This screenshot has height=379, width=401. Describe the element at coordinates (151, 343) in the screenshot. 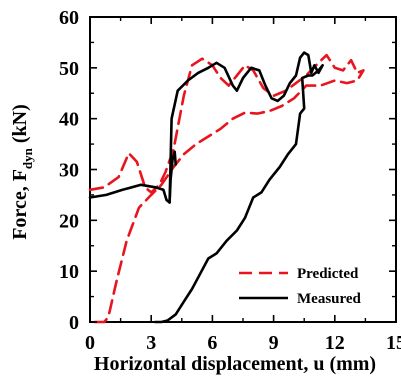

I see `x-tick-label: 3` at that location.